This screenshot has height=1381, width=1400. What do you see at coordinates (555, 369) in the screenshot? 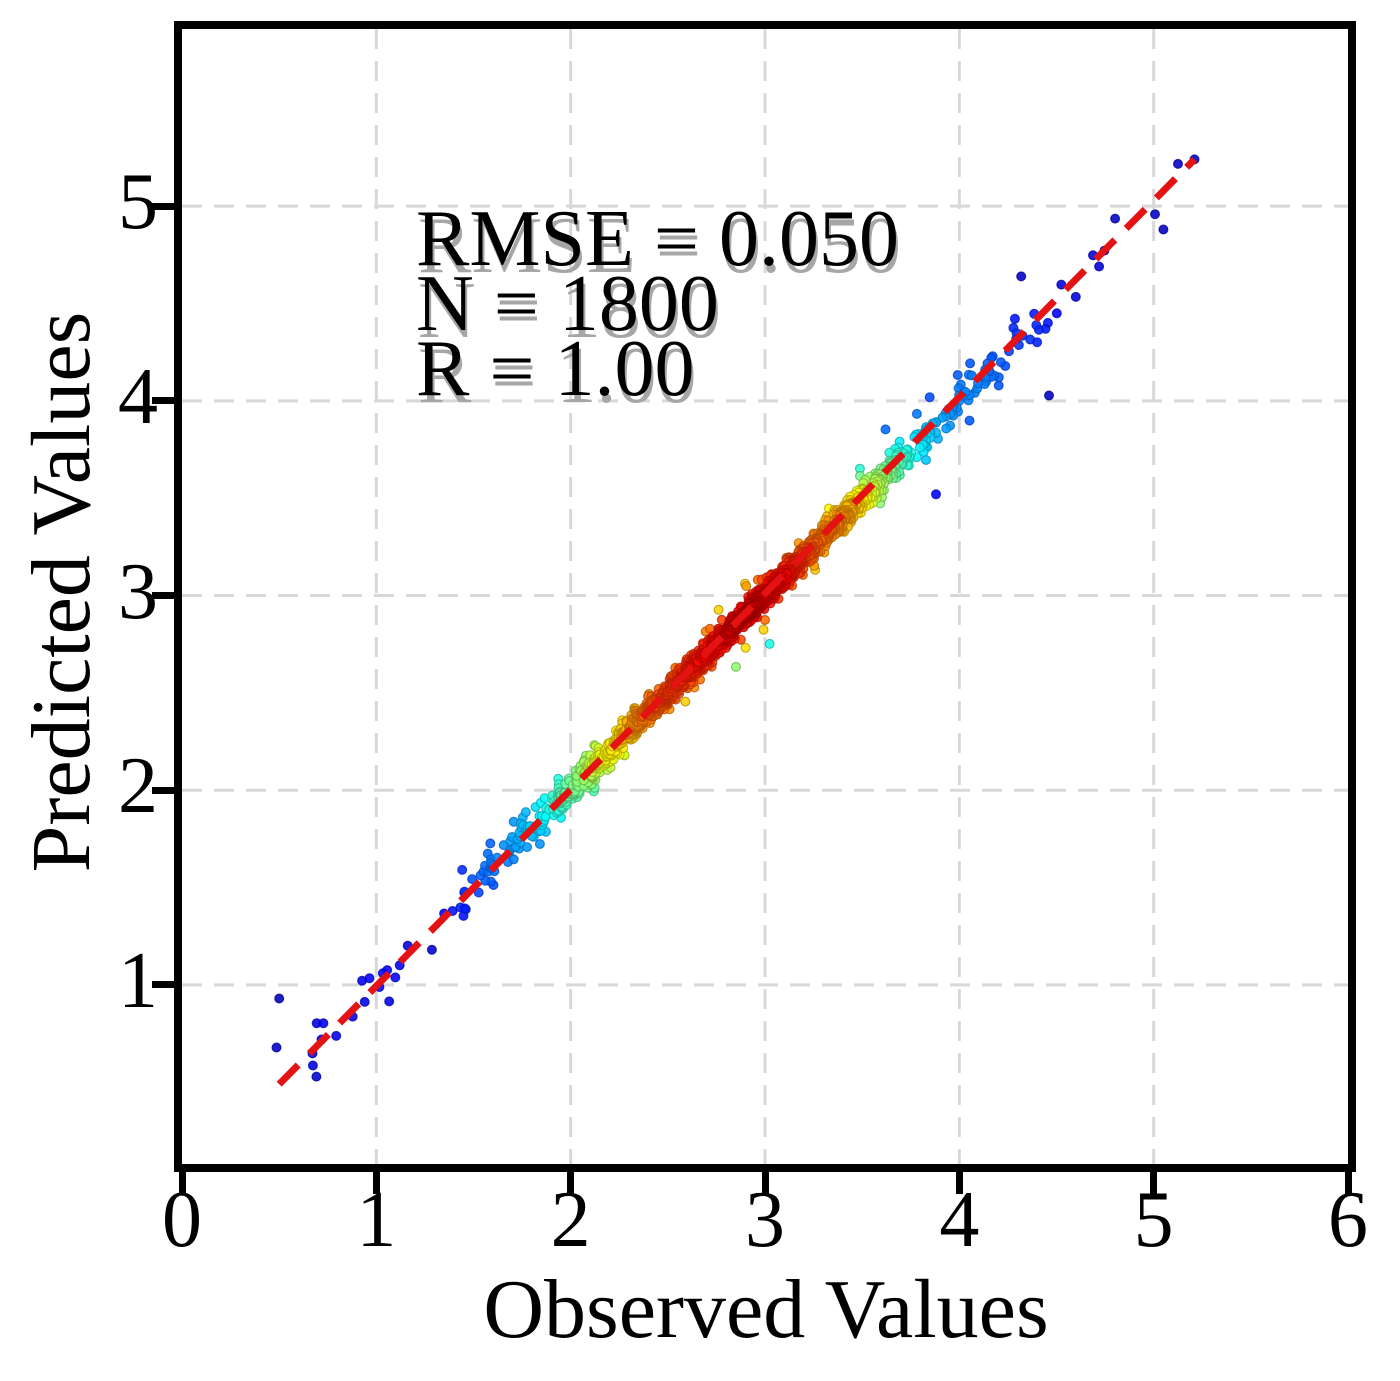
I see `stat-r: R = 1.00` at bounding box center [555, 369].